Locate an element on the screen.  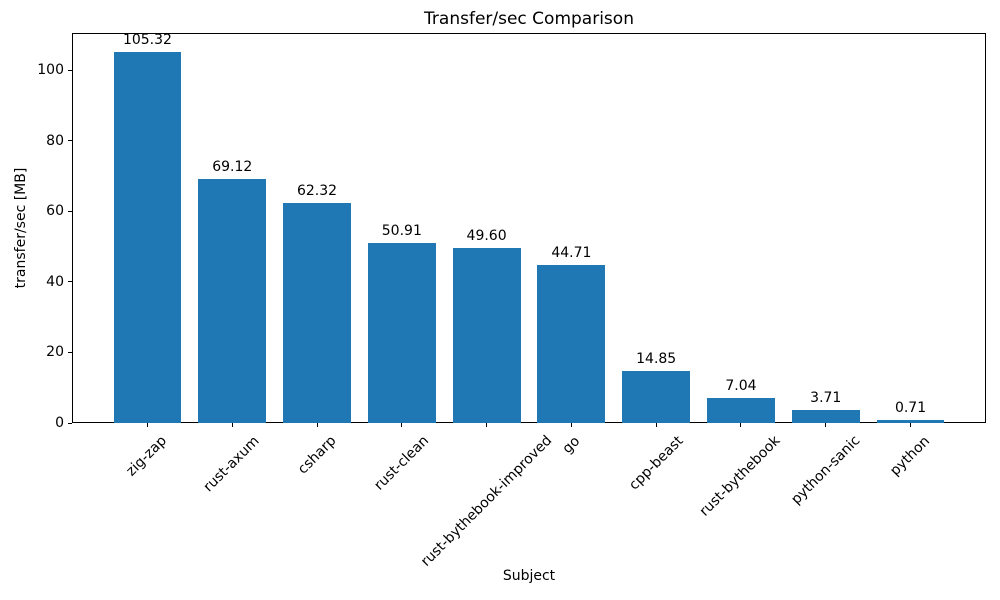
bar-cpp-beast is located at coordinates (656, 396).